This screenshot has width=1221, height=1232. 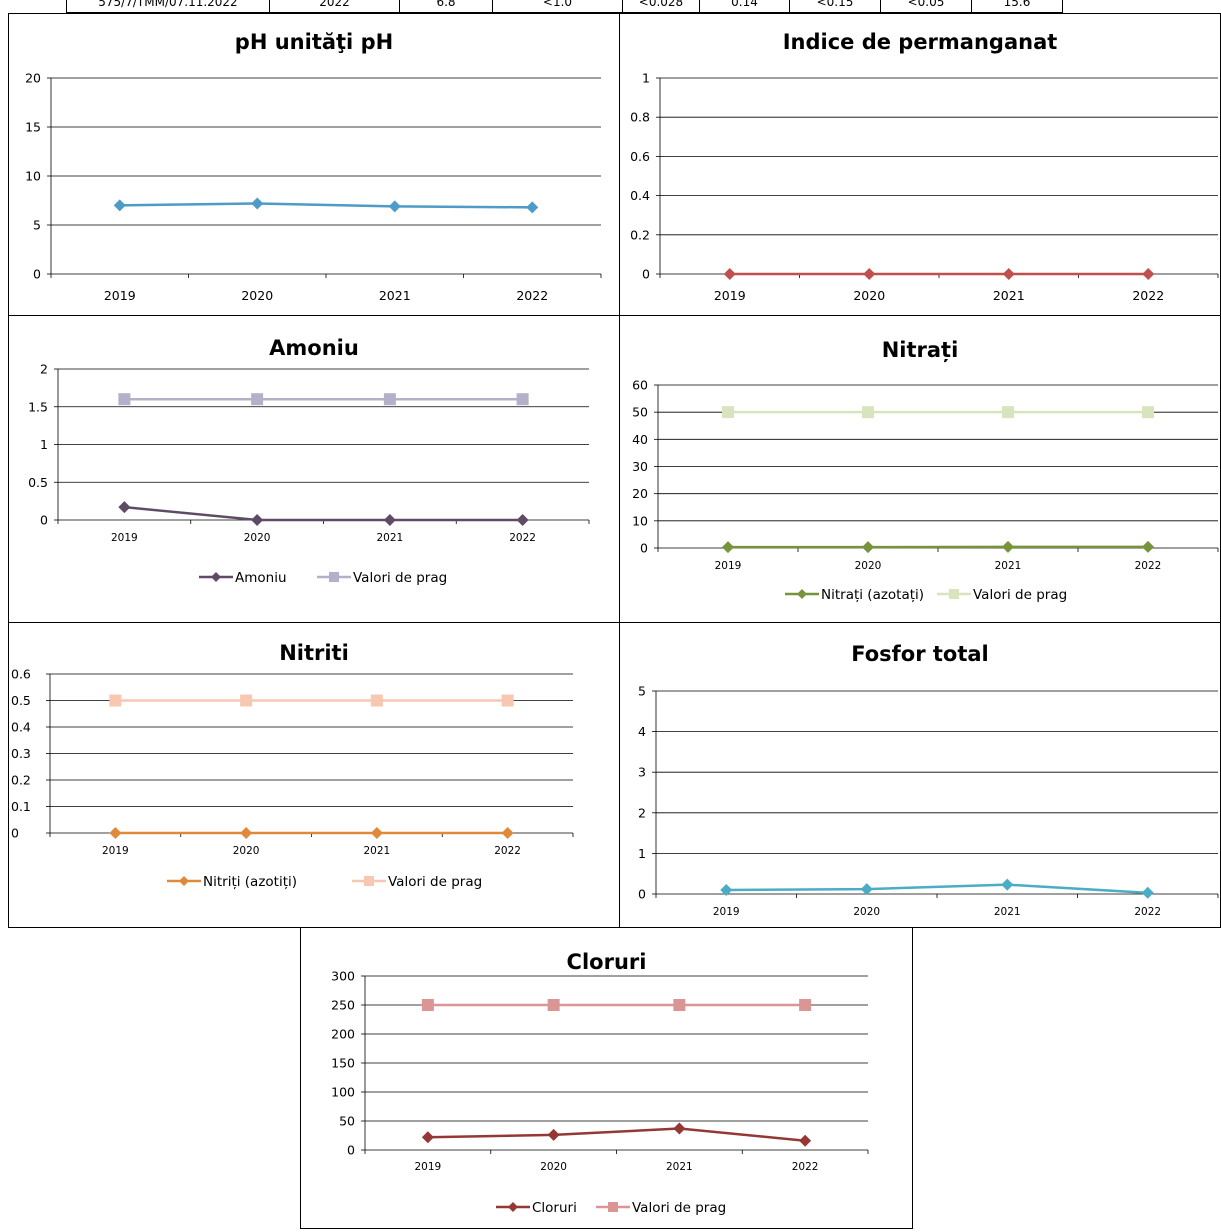 I want to click on legend-label: Nitrați (azotați), so click(x=872, y=595).